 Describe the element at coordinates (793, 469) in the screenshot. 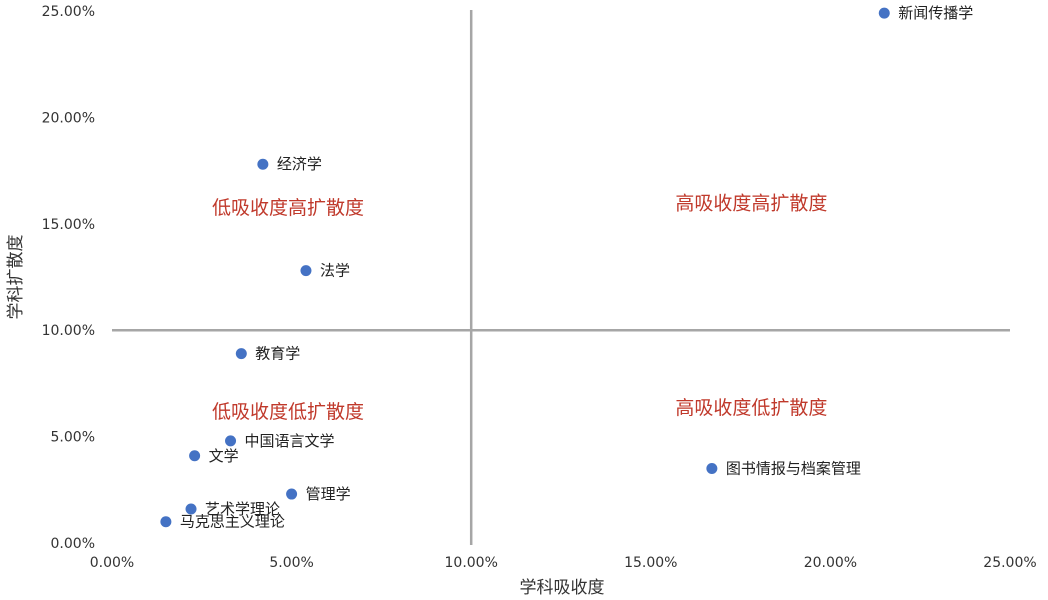

I see `data-point-label: 图书情报与档案管理` at that location.